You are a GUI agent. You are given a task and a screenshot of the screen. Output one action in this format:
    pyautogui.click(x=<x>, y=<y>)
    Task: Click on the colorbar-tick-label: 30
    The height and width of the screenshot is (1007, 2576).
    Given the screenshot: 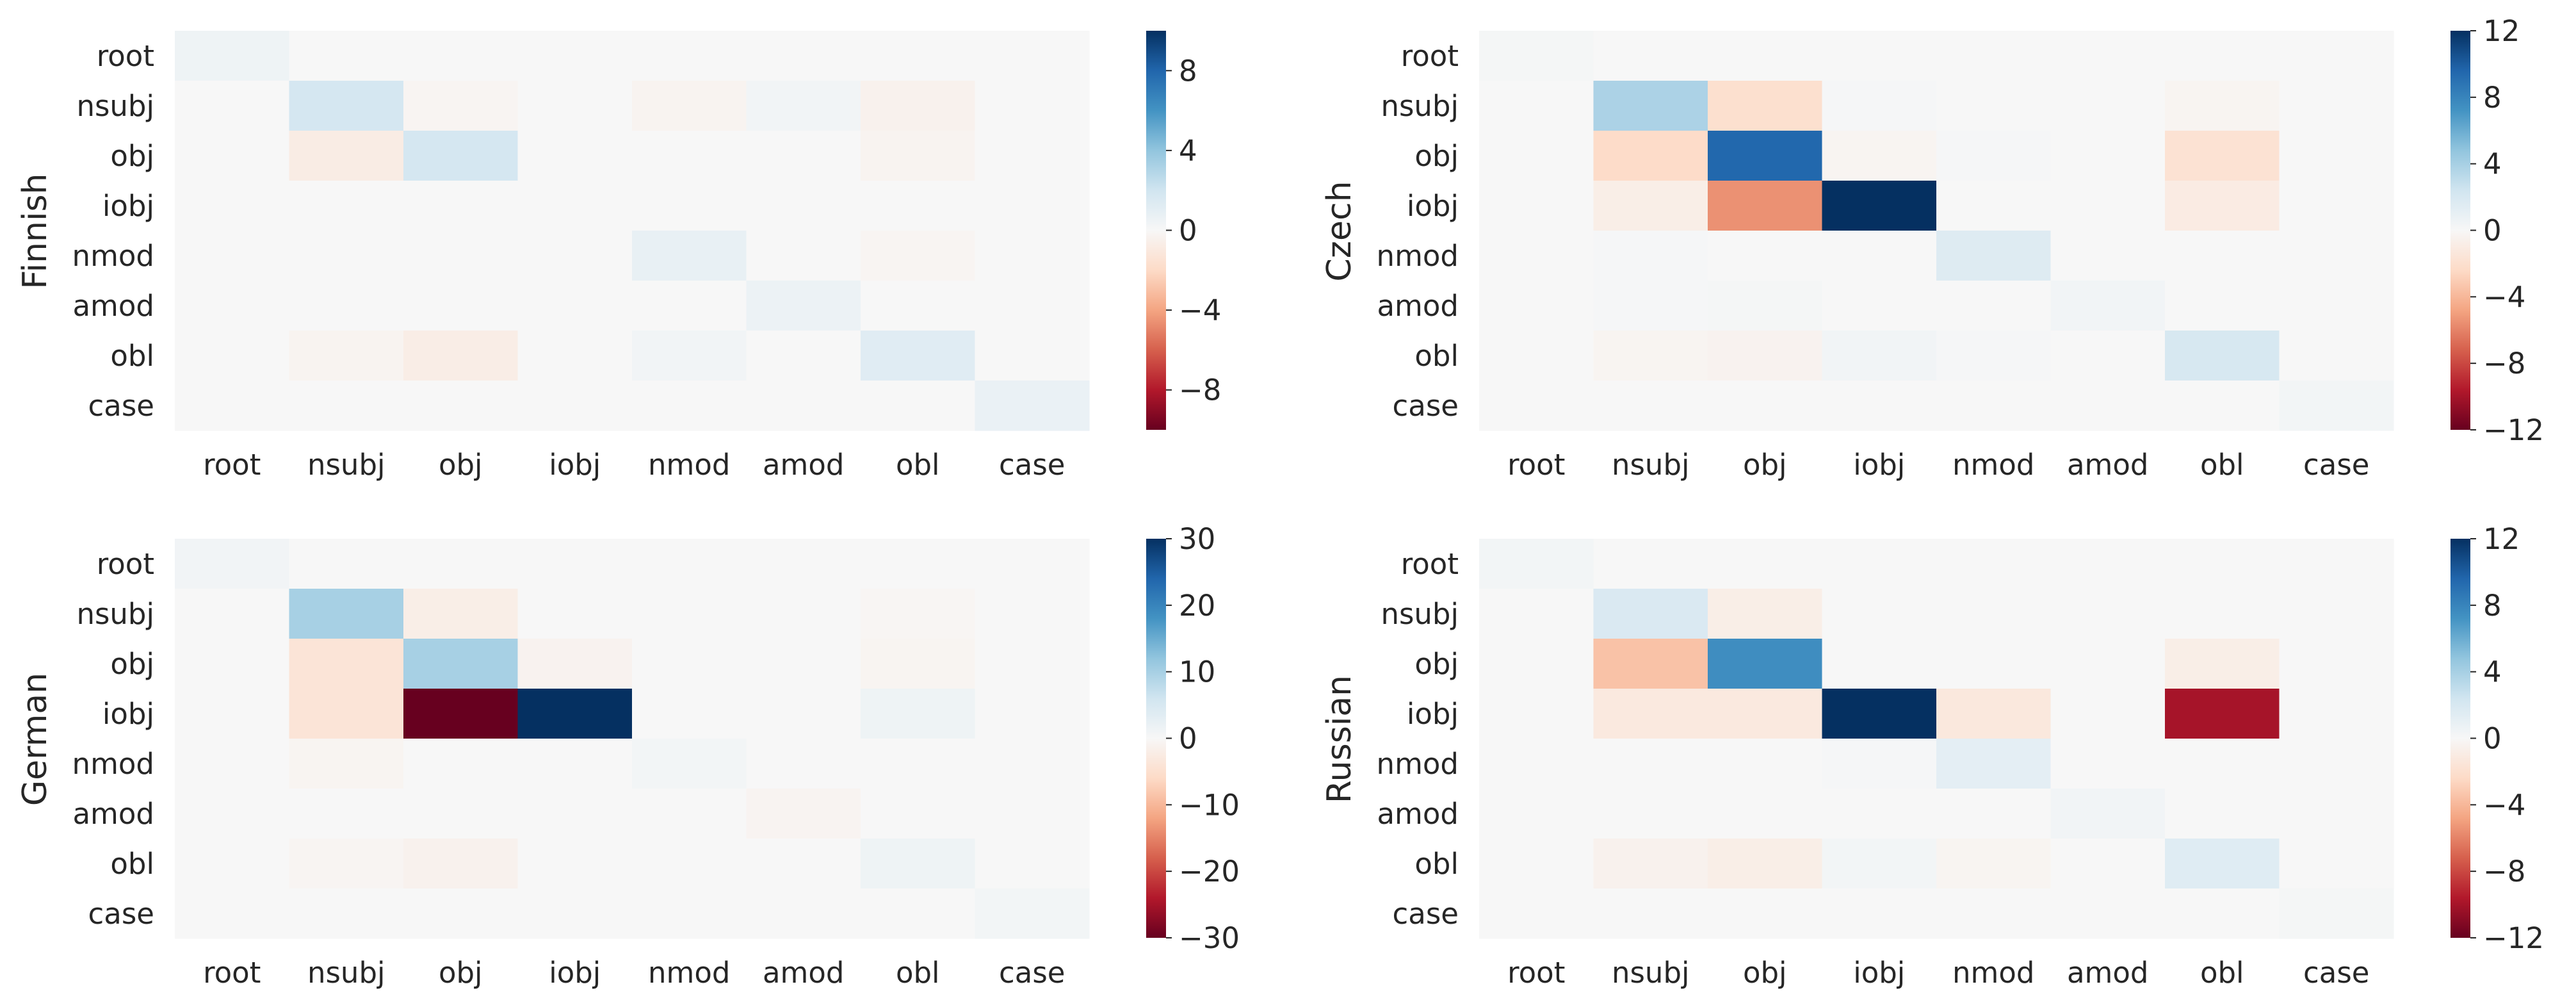 What is the action you would take?
    pyautogui.click(x=1197, y=539)
    